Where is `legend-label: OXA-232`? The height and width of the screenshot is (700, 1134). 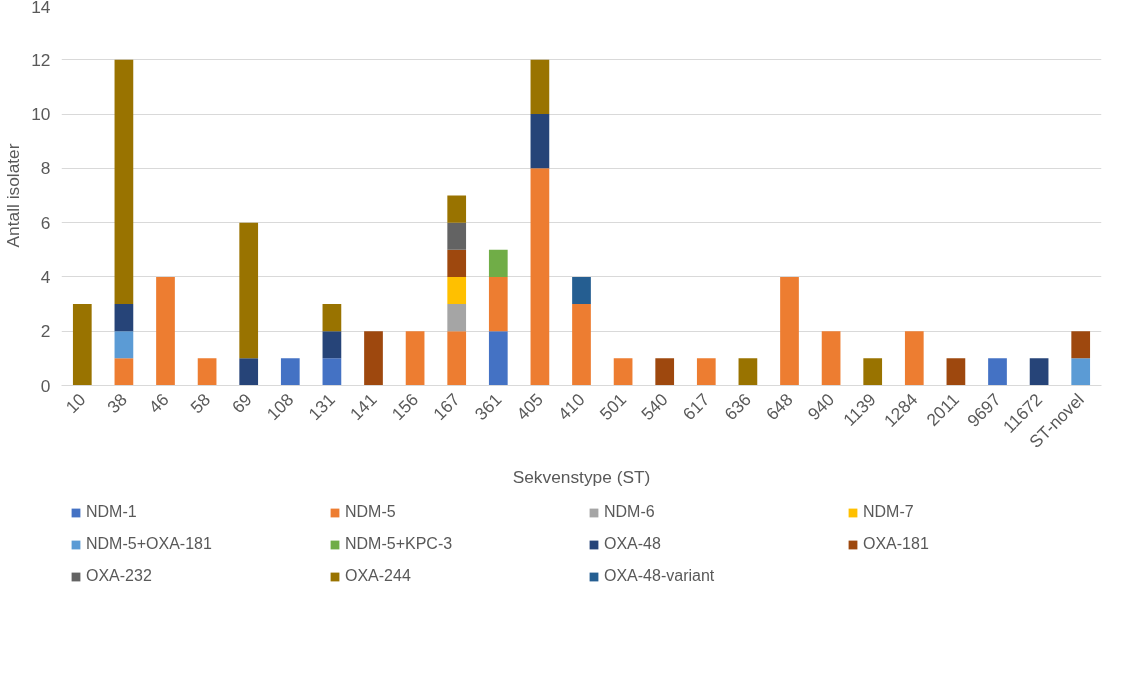
legend-label: OXA-232 is located at coordinates (119, 576).